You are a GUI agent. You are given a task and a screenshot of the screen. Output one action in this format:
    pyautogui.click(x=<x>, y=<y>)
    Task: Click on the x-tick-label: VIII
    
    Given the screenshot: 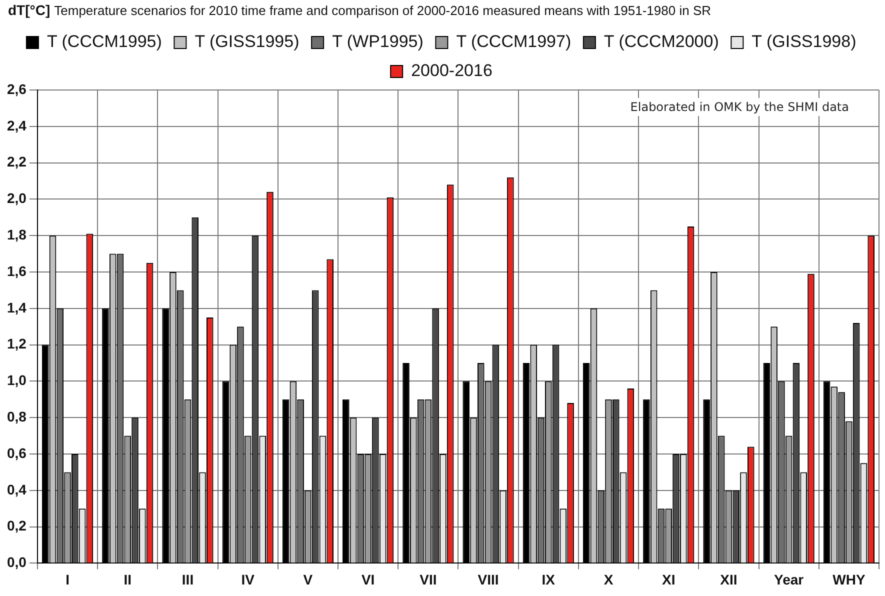 What is the action you would take?
    pyautogui.click(x=488, y=579)
    